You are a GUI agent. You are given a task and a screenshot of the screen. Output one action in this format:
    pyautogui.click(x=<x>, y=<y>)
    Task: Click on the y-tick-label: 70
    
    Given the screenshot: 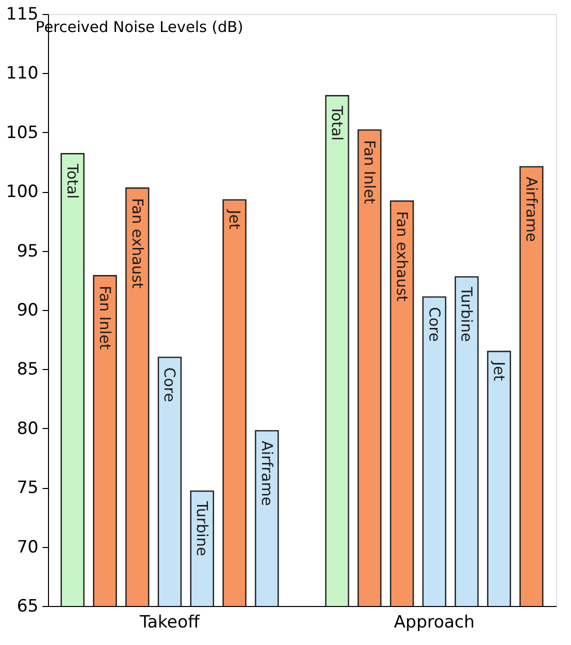 What is the action you would take?
    pyautogui.click(x=27, y=547)
    